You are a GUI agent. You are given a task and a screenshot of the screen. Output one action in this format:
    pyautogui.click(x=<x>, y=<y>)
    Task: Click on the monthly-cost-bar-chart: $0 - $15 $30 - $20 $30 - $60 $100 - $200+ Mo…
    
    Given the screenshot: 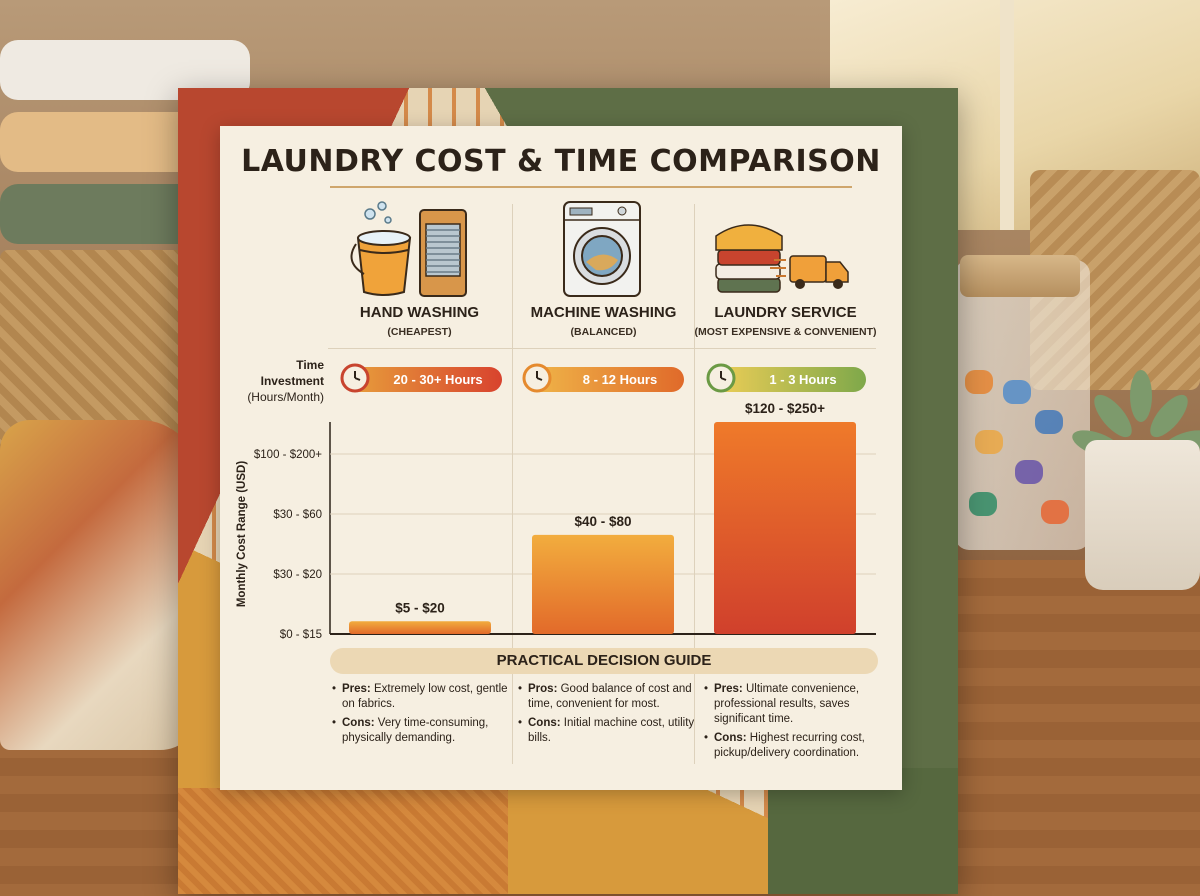 What is the action you would take?
    pyautogui.click(x=556, y=521)
    